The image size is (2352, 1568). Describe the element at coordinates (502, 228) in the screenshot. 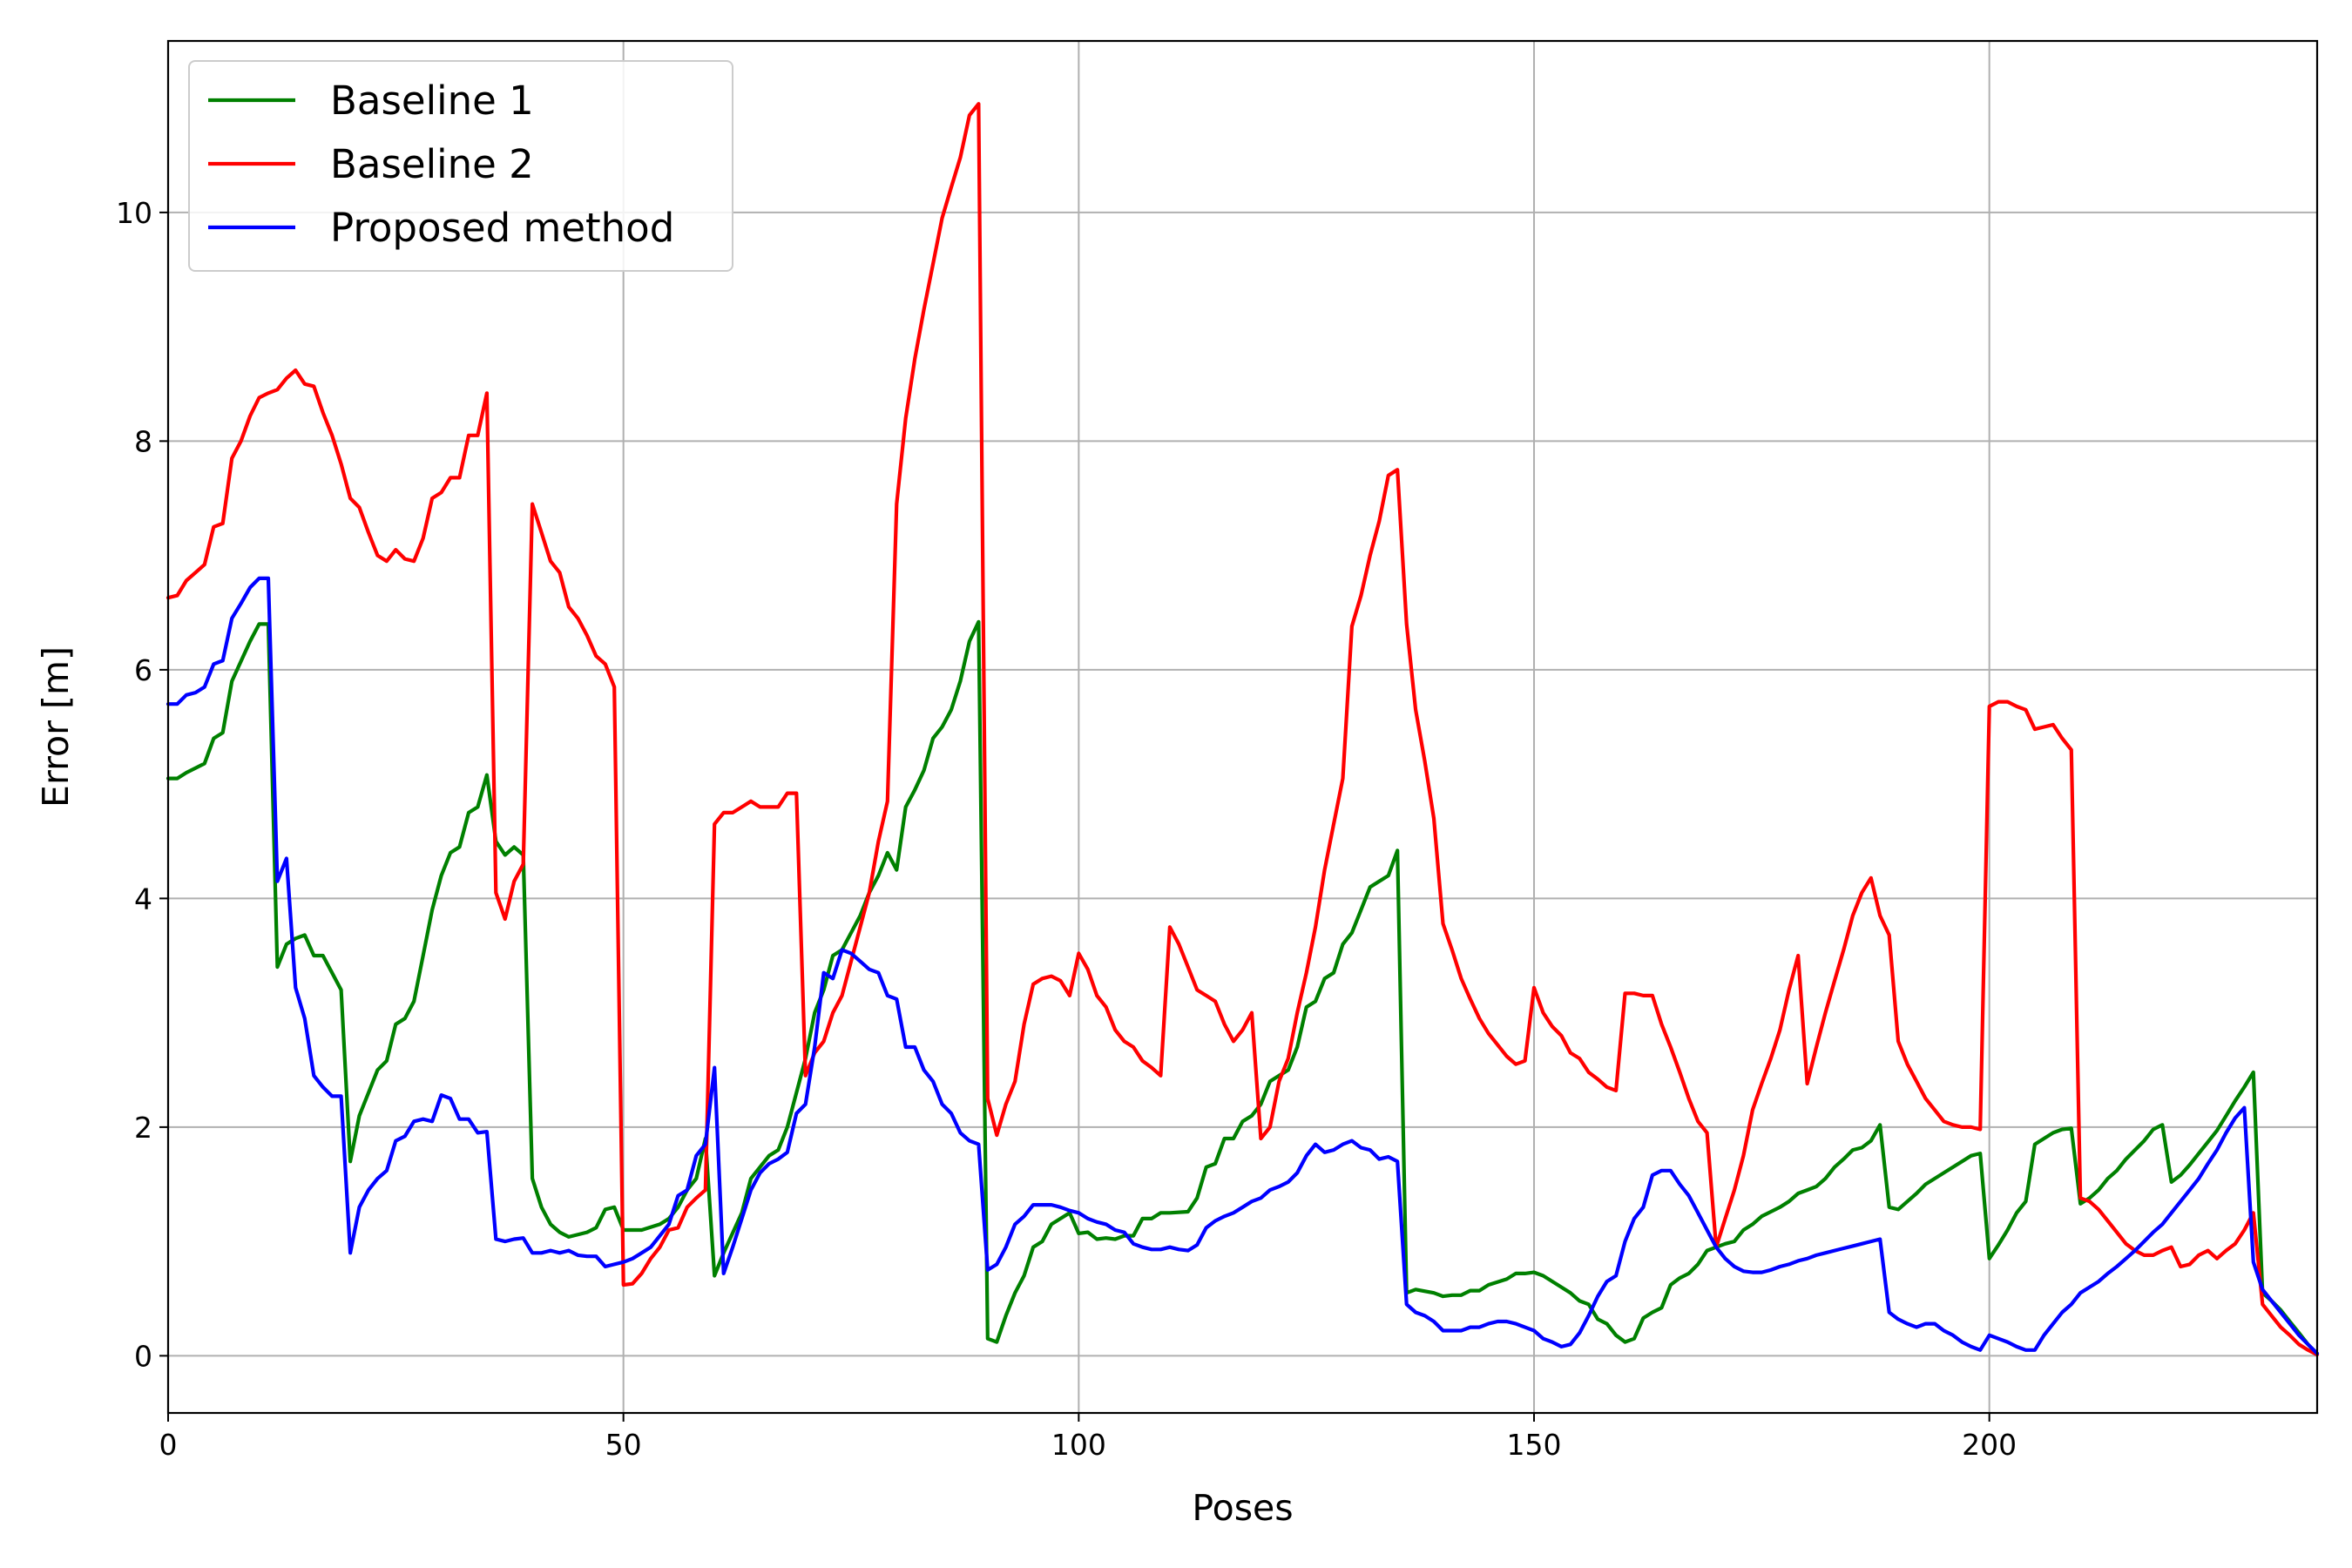

I see `legend-label: Proposed method` at that location.